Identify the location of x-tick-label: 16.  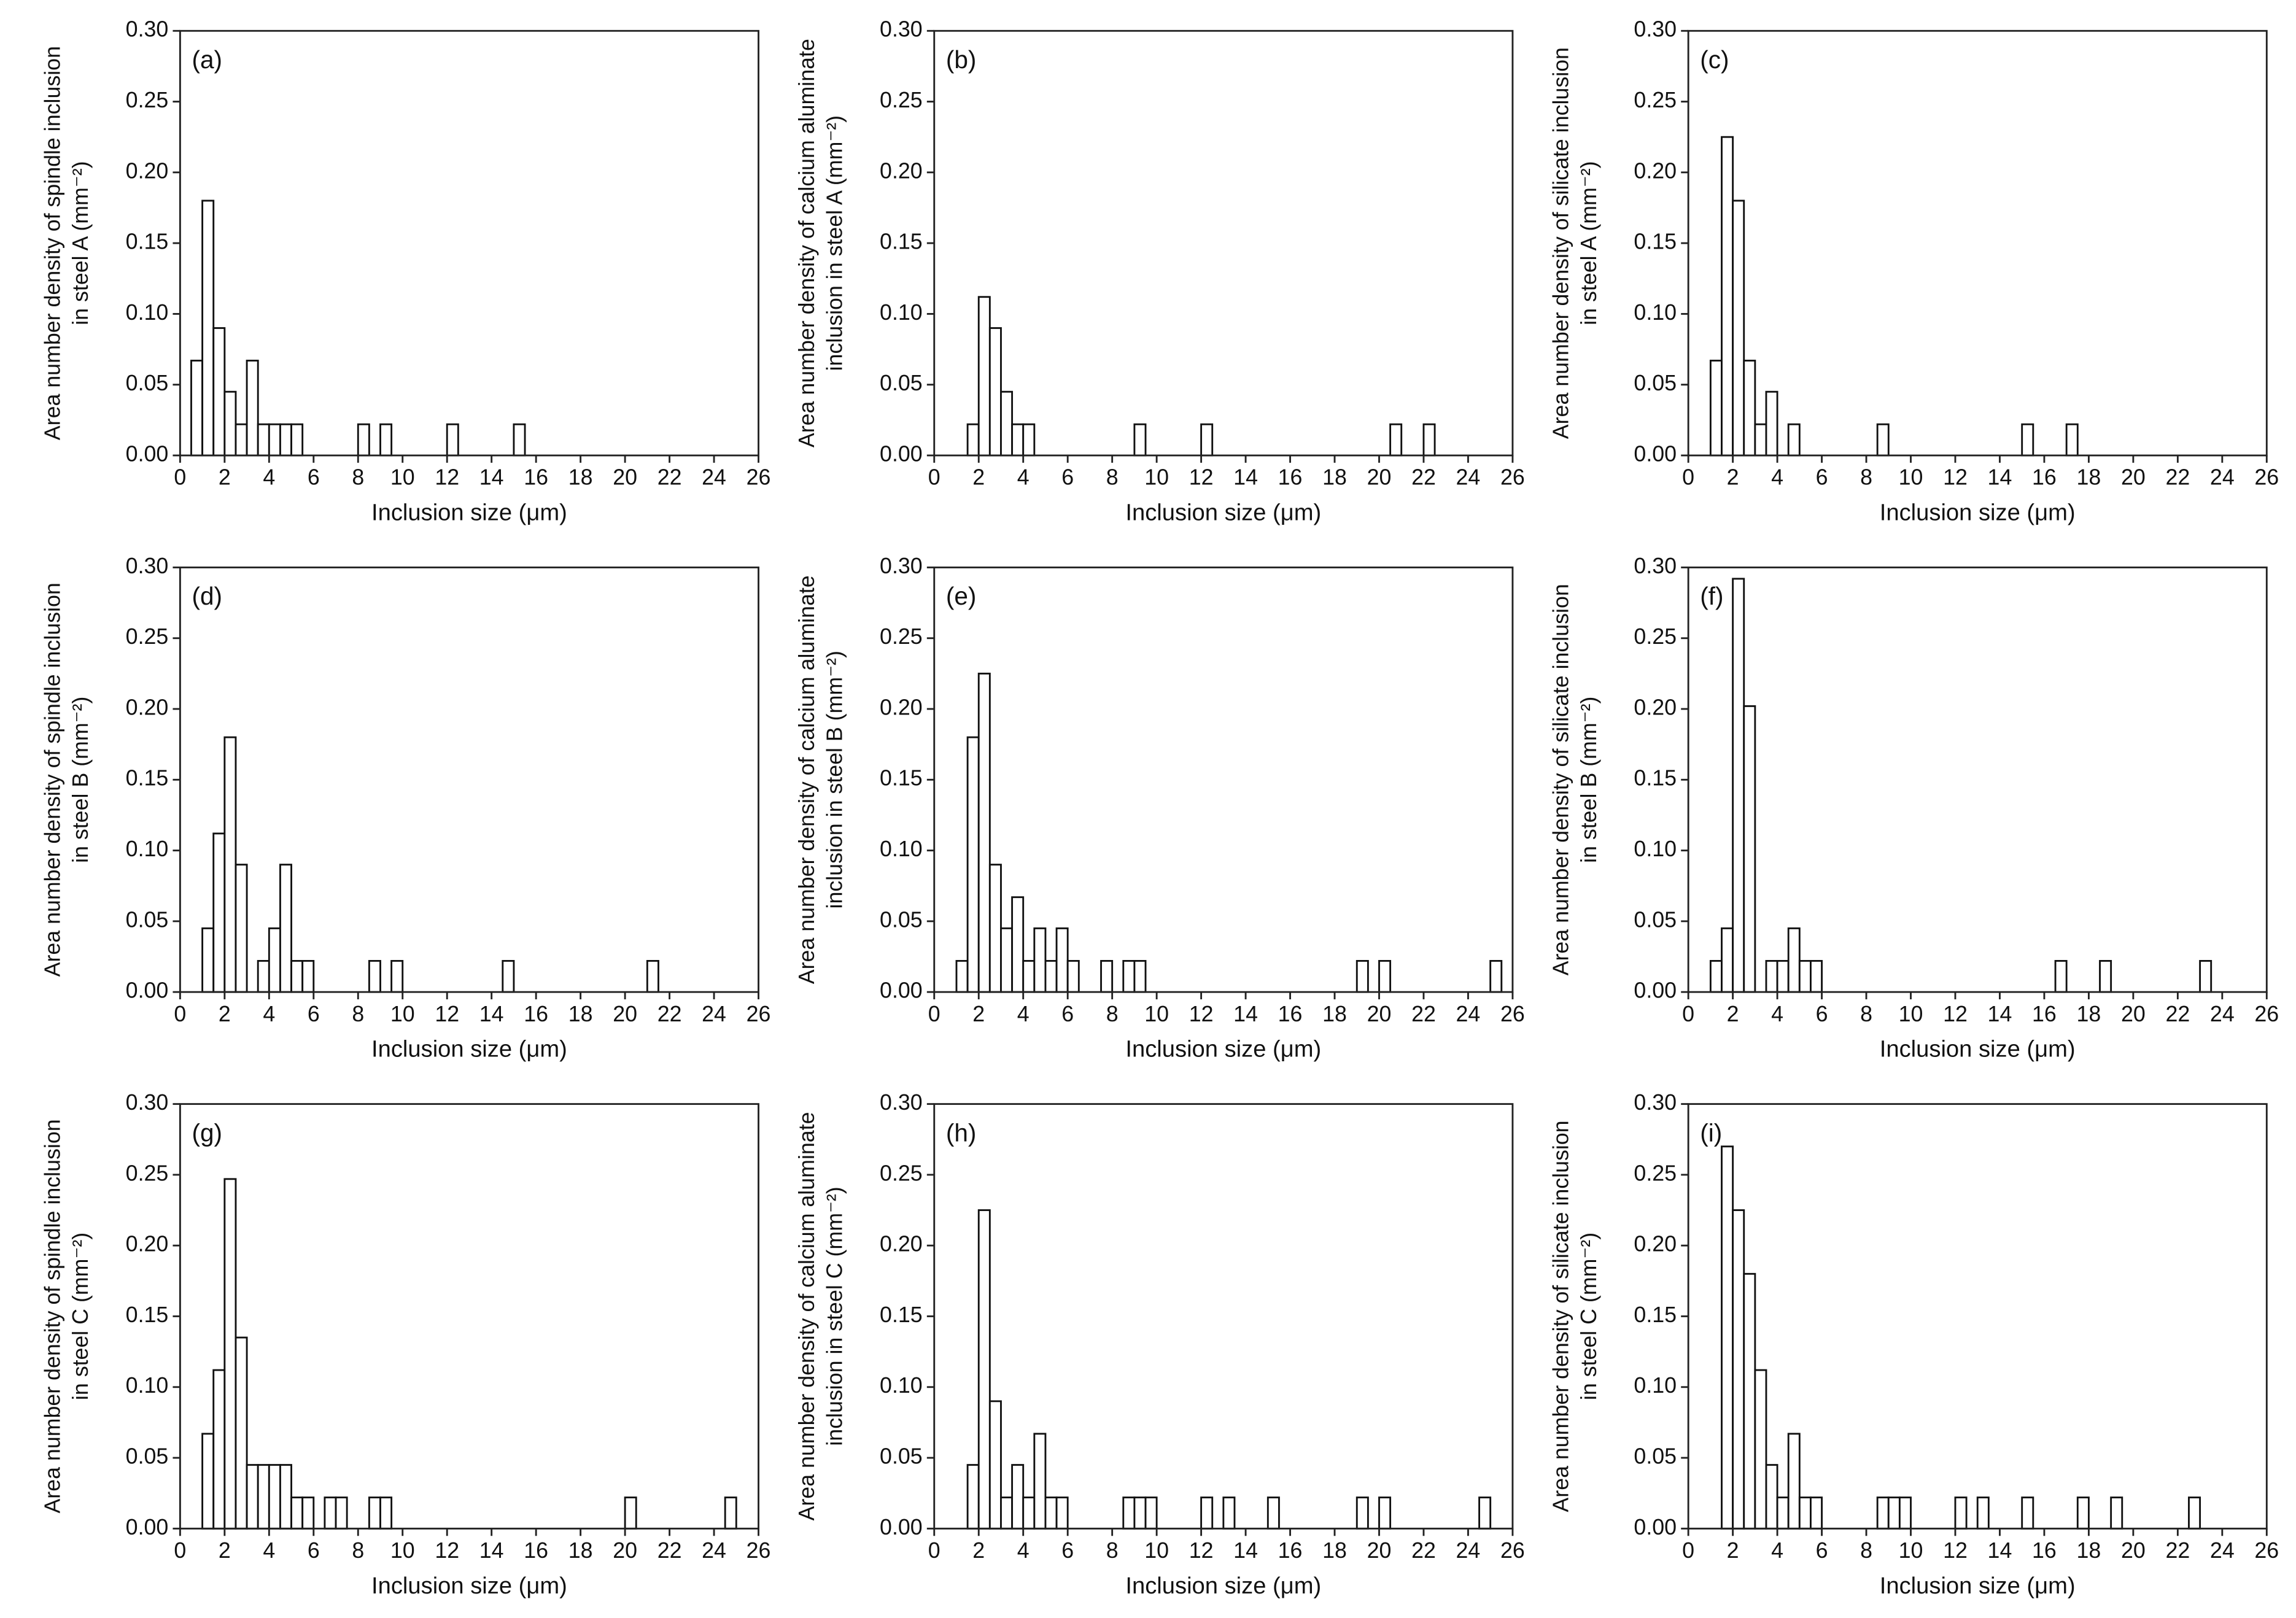
(1290, 1550).